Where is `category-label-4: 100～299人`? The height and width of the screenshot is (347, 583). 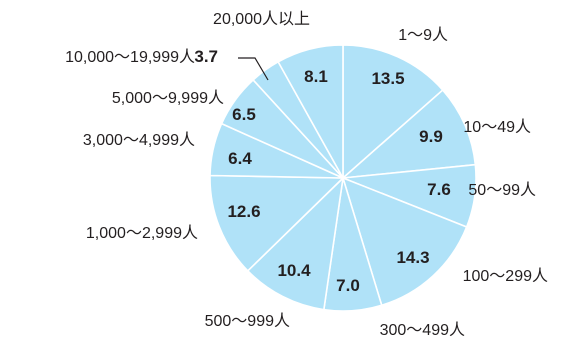
category-label-4: 100～299人 is located at coordinates (505, 276).